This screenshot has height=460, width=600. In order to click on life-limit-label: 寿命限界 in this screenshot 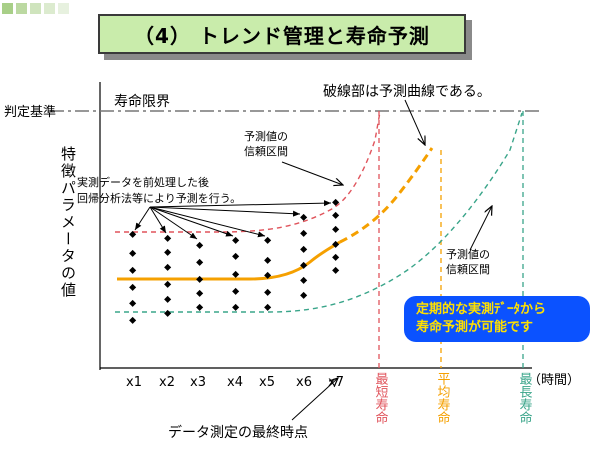, I will do `click(142, 101)`.